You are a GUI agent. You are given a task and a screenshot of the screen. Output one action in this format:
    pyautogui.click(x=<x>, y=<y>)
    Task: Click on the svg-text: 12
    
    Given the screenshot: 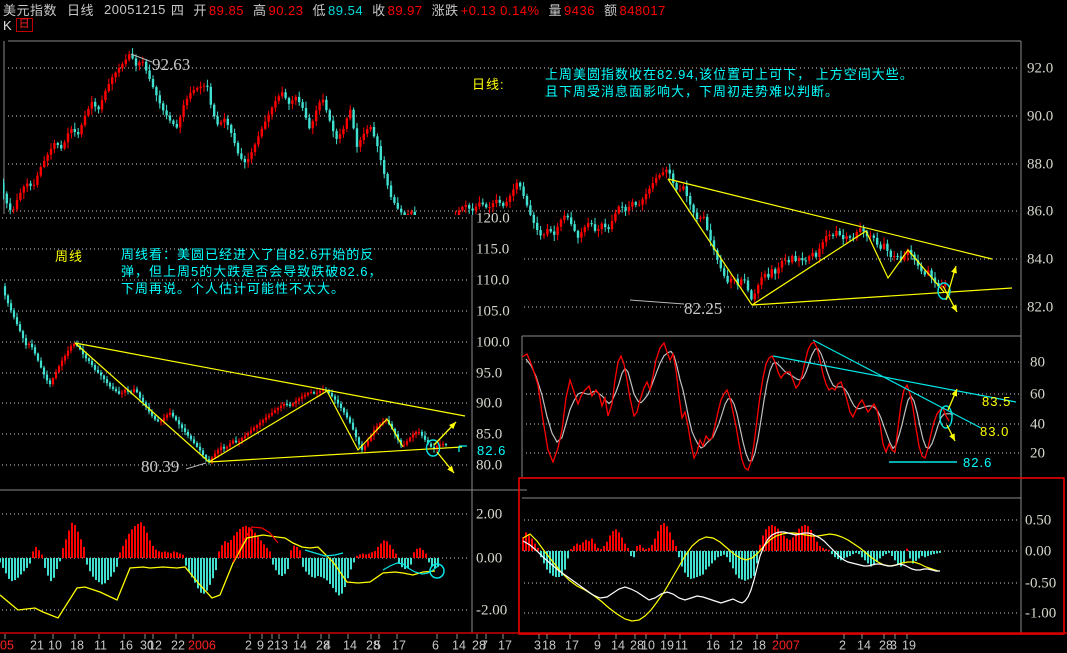 What is the action you would take?
    pyautogui.click(x=155, y=645)
    